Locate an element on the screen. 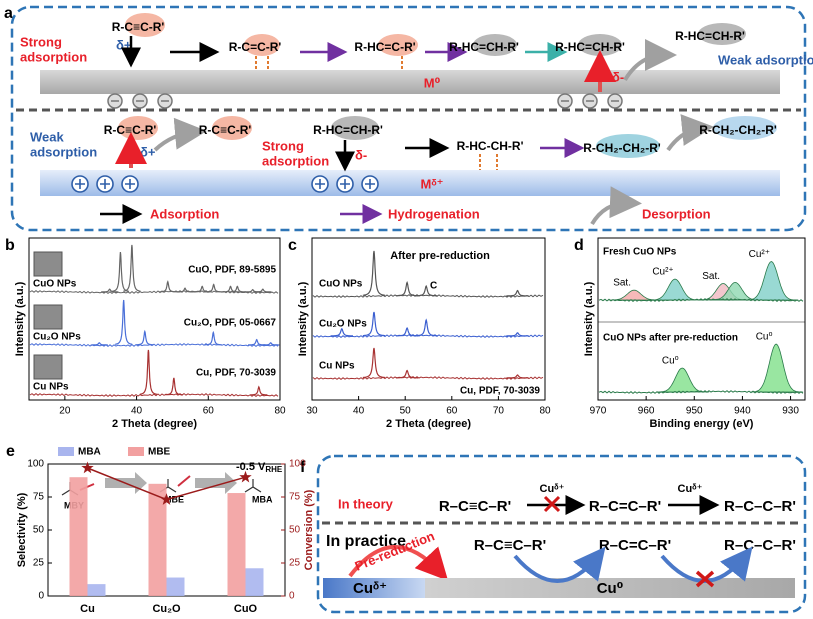  y2-tick-label: 50 is located at coordinates (295, 530).